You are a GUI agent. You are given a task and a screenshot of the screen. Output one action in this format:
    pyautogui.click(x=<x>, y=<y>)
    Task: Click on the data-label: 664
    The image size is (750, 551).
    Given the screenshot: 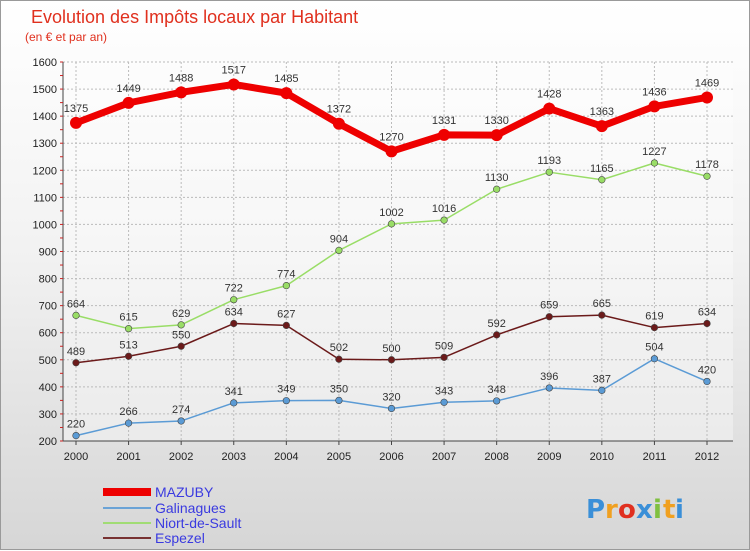 What is the action you would take?
    pyautogui.click(x=76, y=304)
    